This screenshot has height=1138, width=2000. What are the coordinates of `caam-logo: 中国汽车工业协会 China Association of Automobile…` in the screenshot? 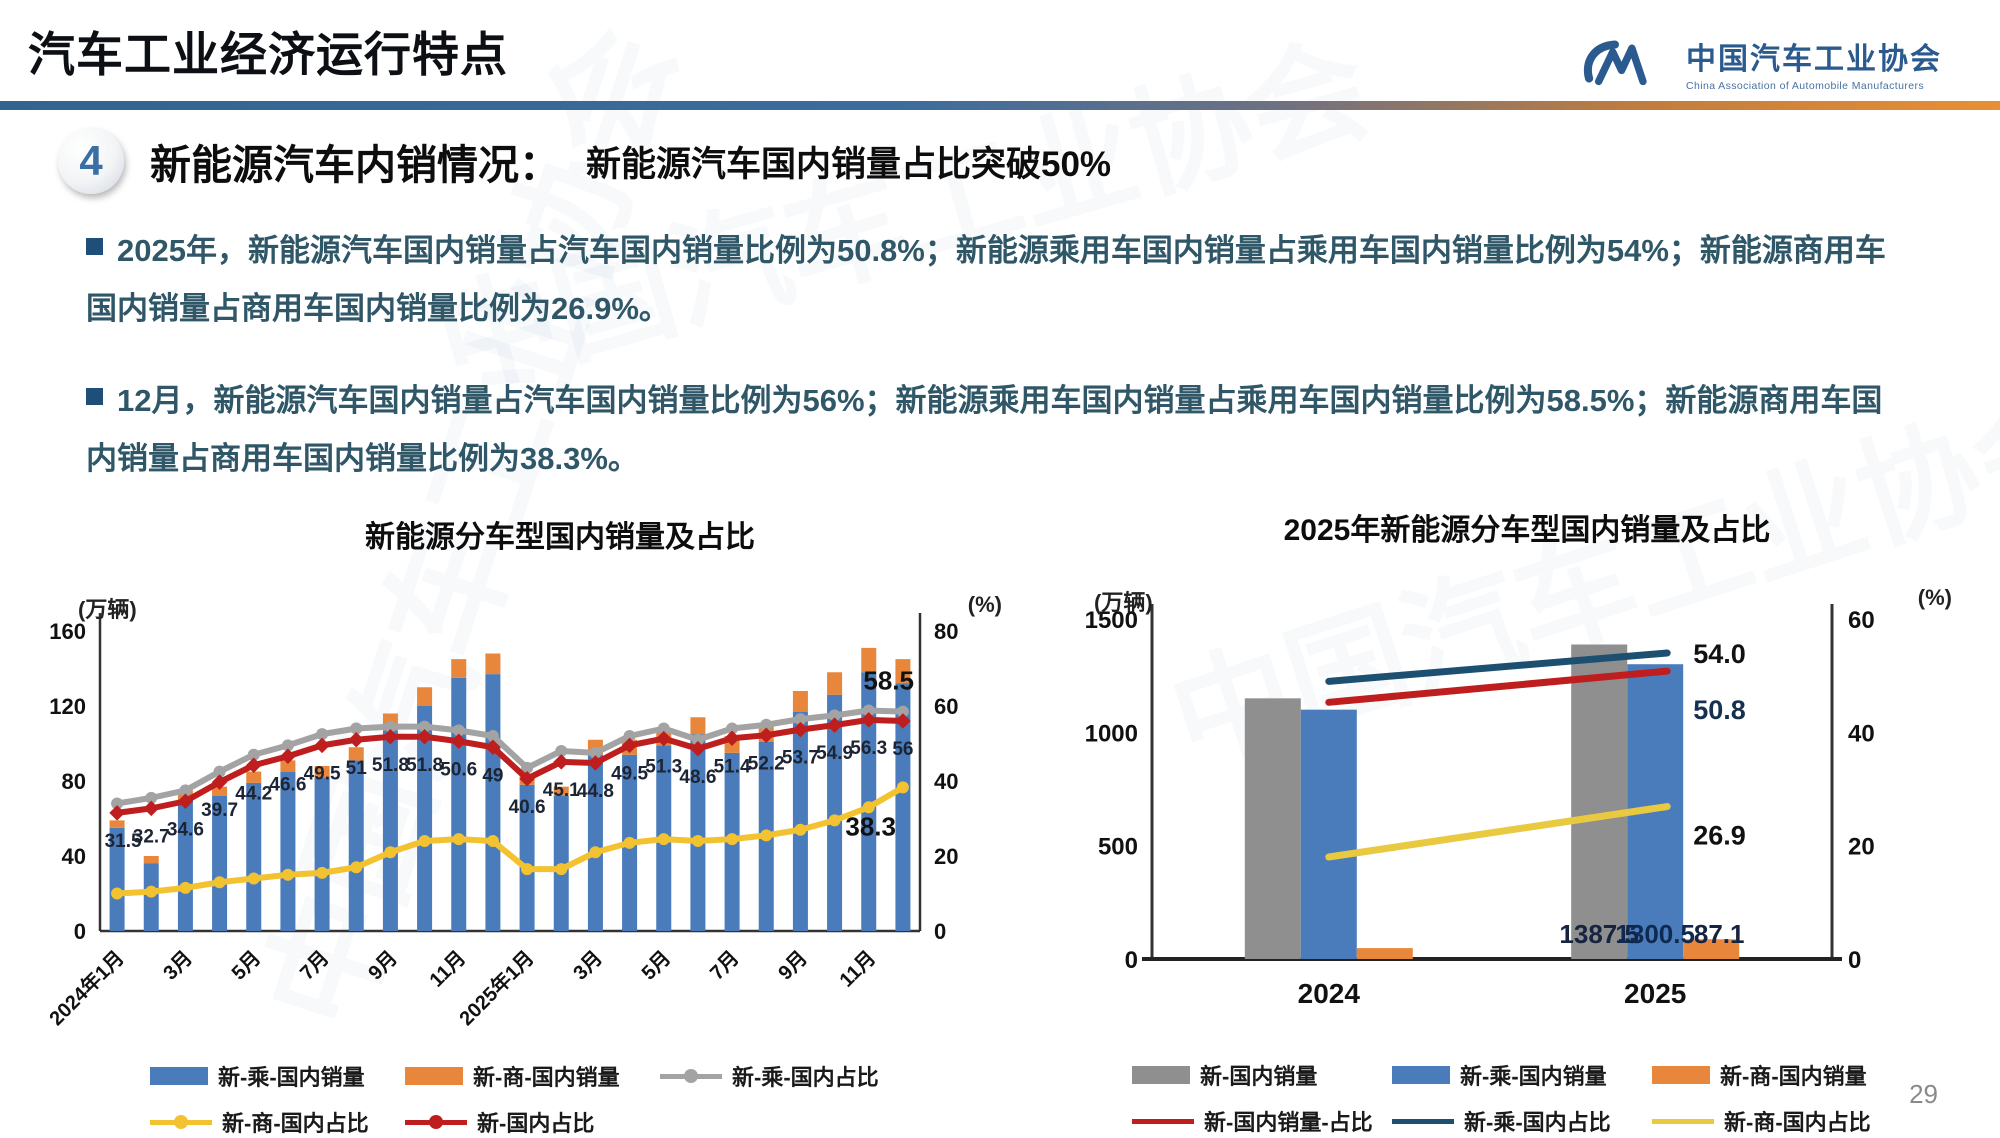 It's located at (1760, 63).